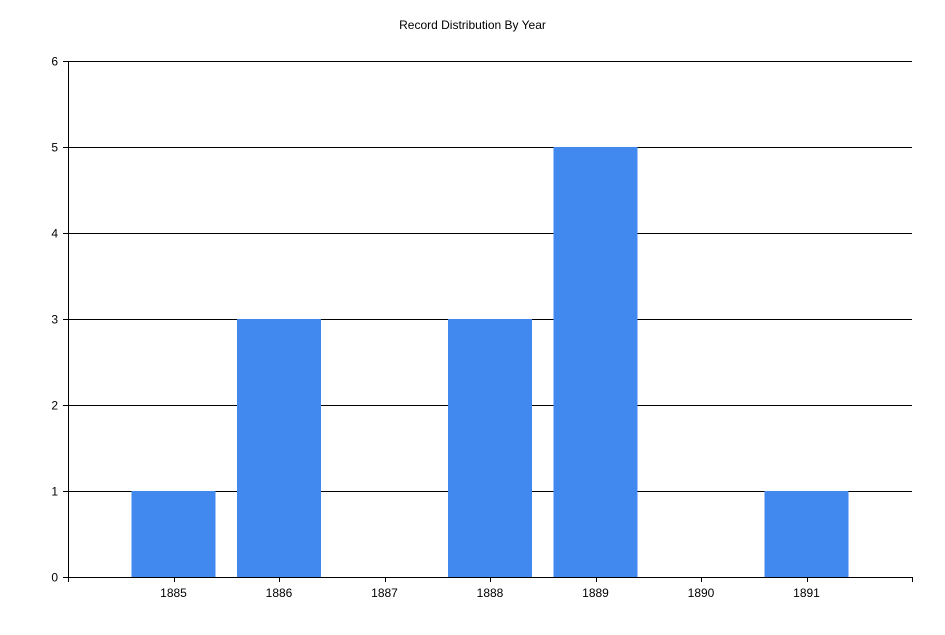 The width and height of the screenshot is (945, 635). I want to click on chart-title: Record Distribution By Year, so click(472, 25).